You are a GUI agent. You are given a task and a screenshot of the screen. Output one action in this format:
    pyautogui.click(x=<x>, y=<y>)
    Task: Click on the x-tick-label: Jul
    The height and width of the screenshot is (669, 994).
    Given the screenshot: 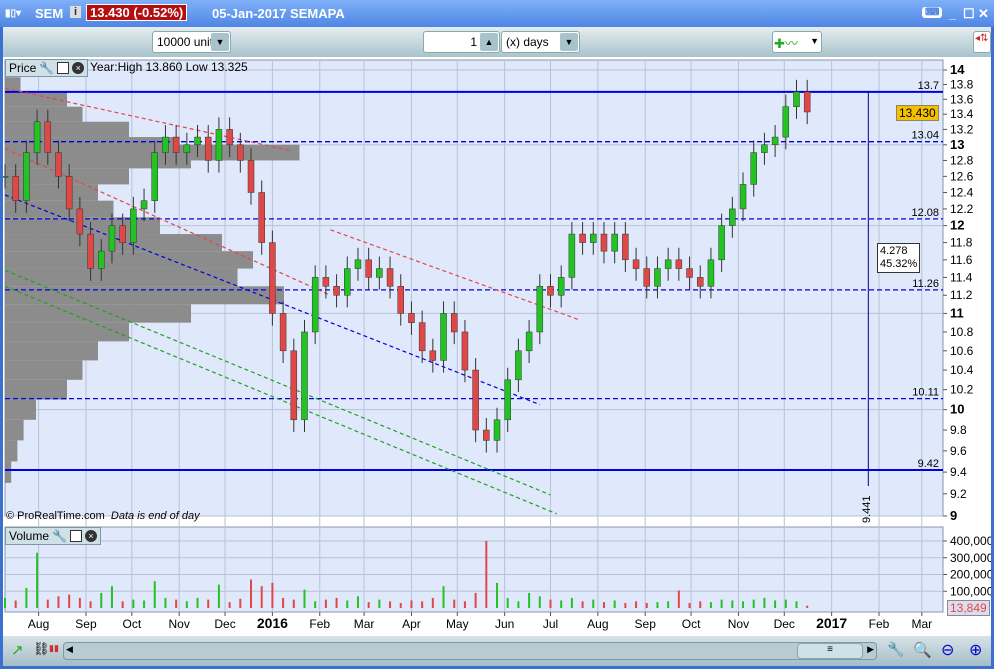 What is the action you would take?
    pyautogui.click(x=550, y=624)
    